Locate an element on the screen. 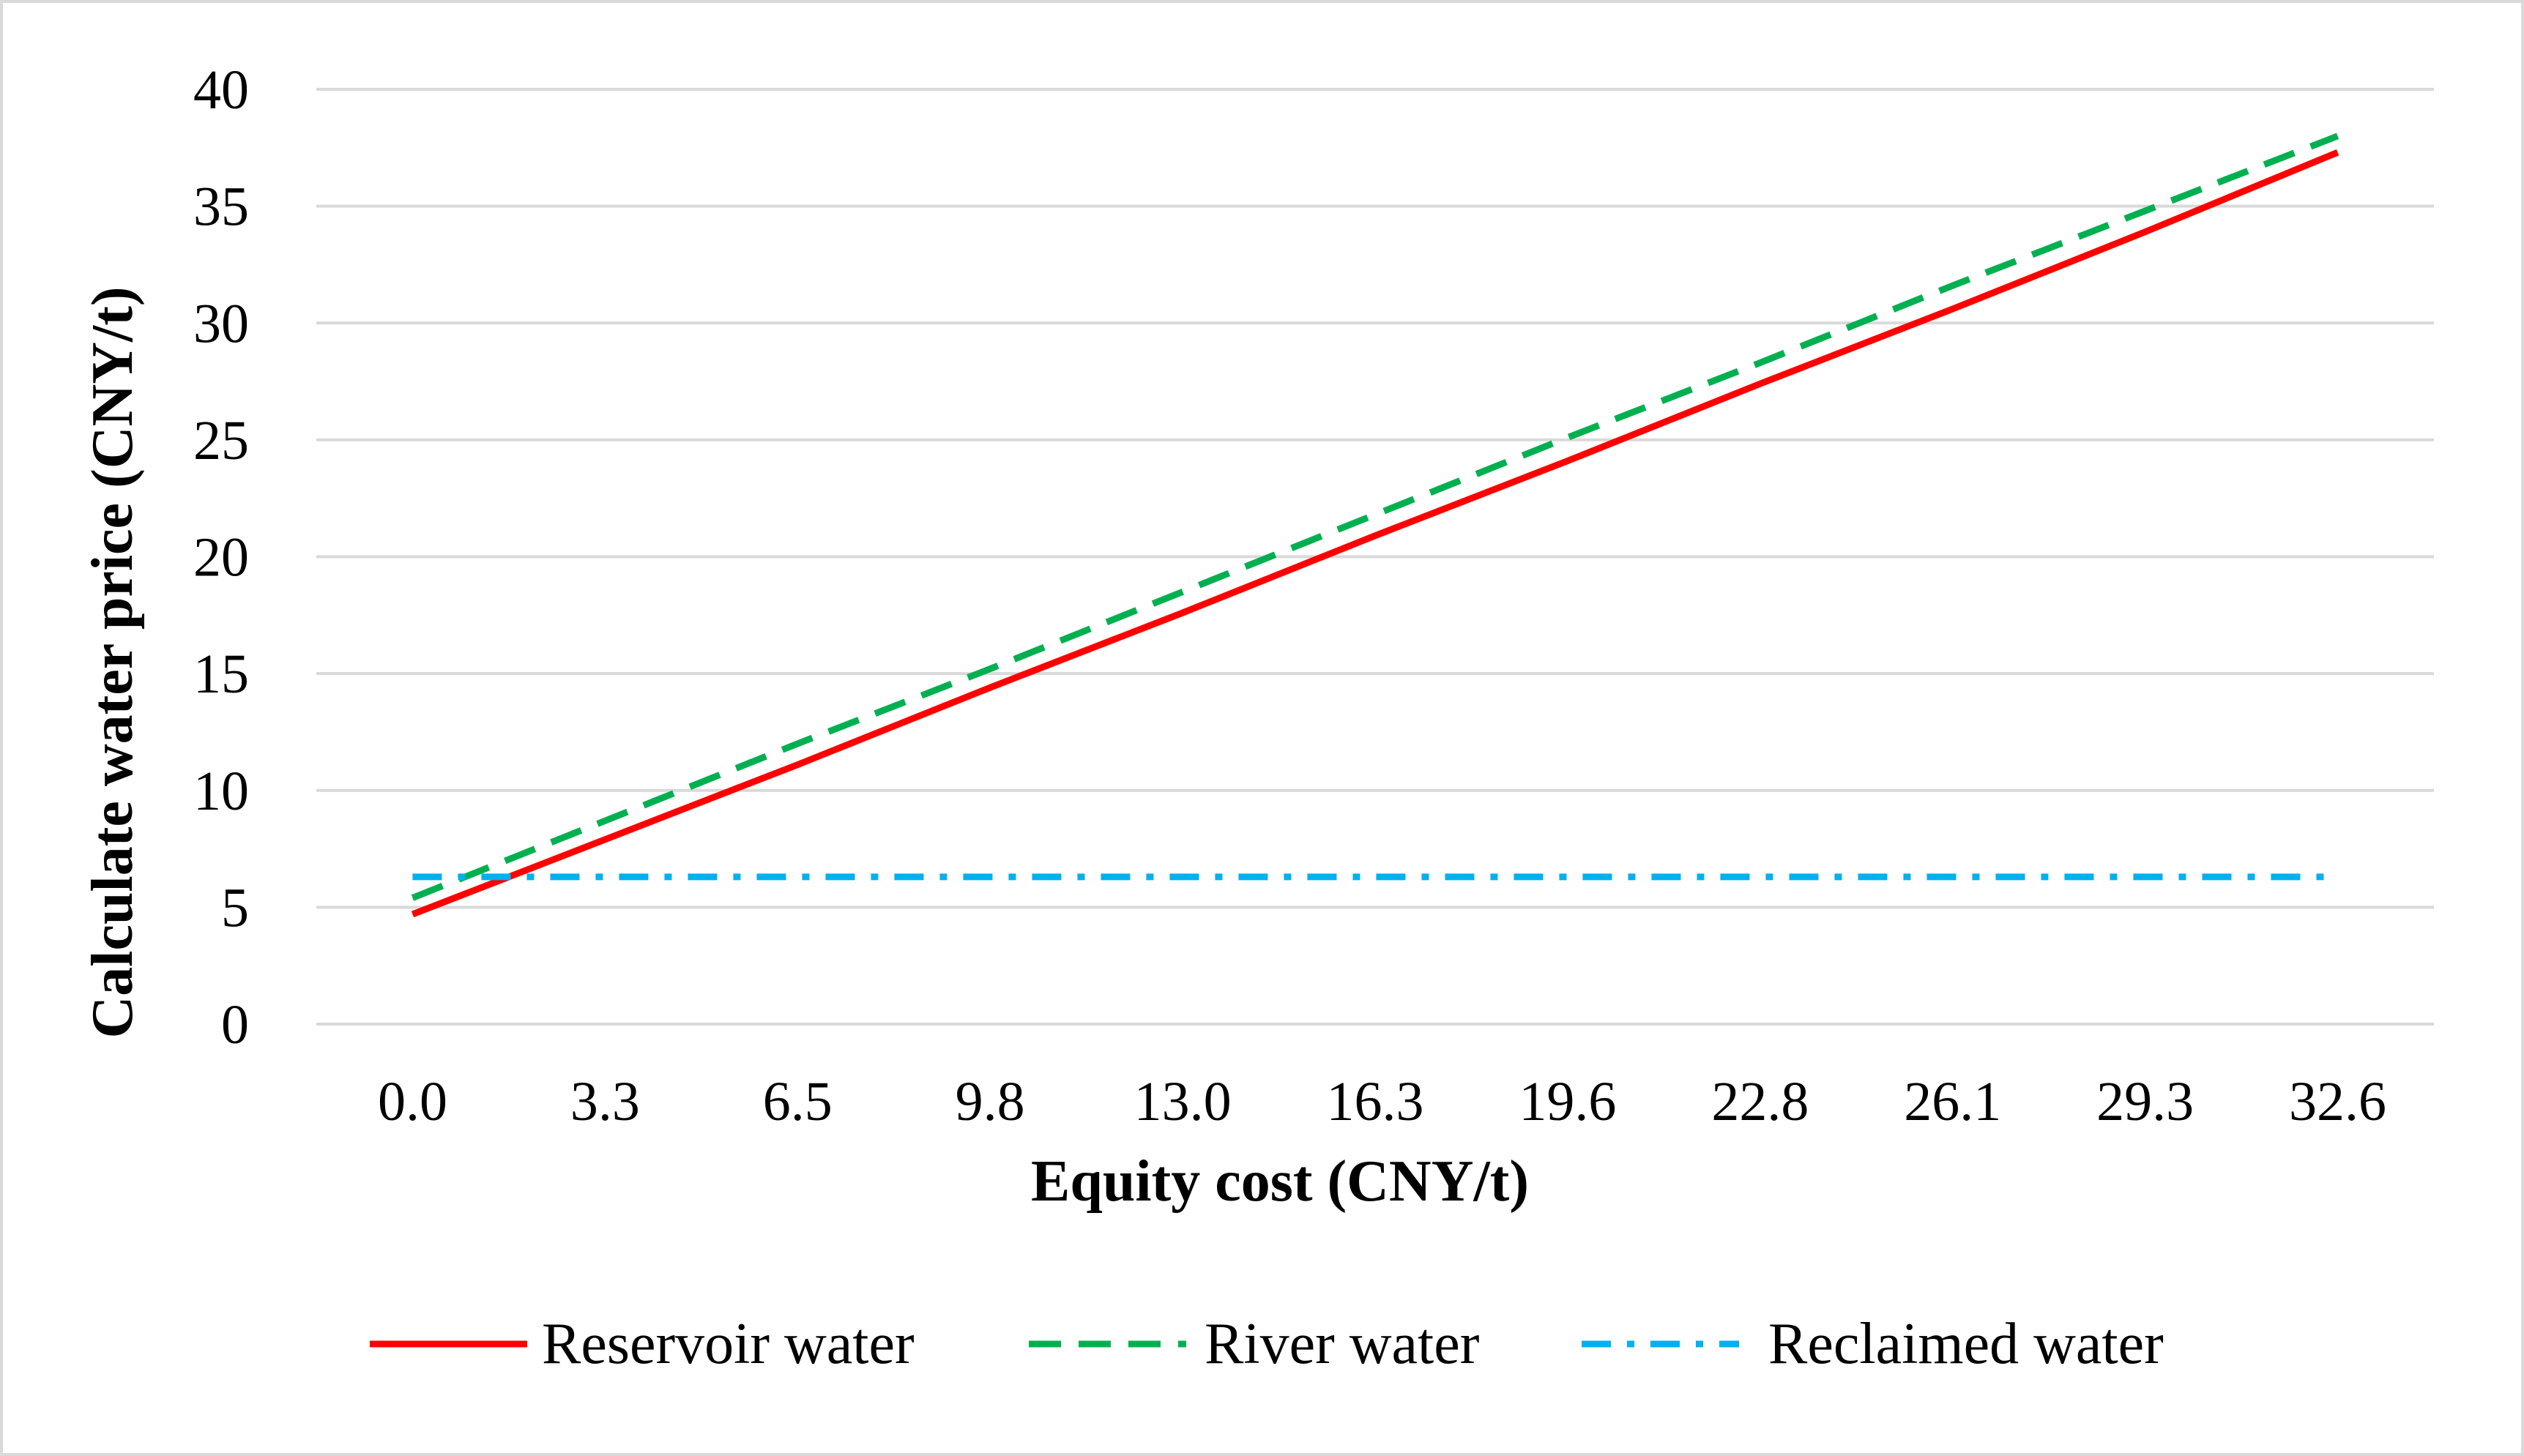 The width and height of the screenshot is (2524, 1456). legend-item-river-water: River water is located at coordinates (1254, 1344).